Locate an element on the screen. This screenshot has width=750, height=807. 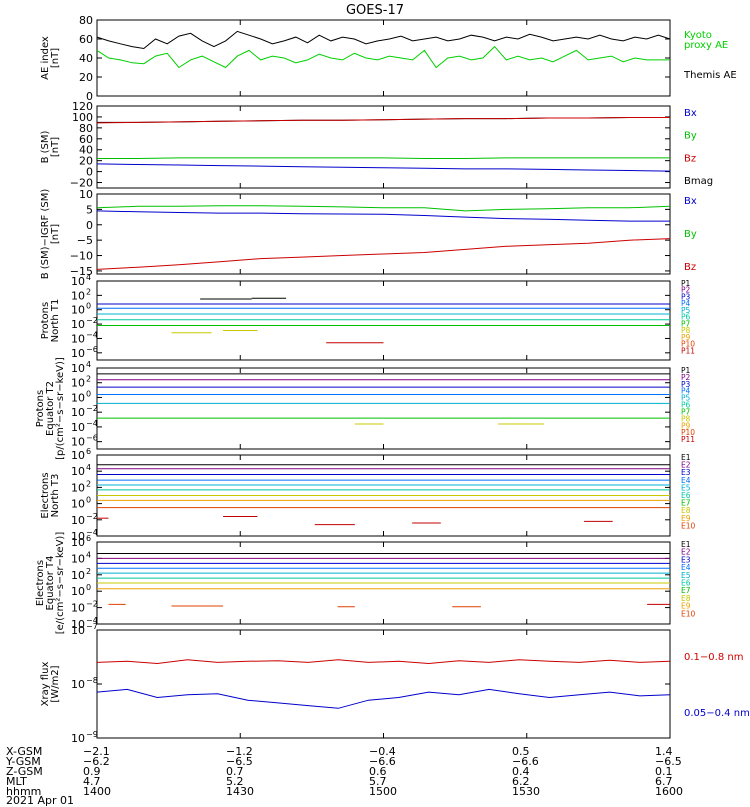
ytick-label-ae: 20 is located at coordinates (86, 77).